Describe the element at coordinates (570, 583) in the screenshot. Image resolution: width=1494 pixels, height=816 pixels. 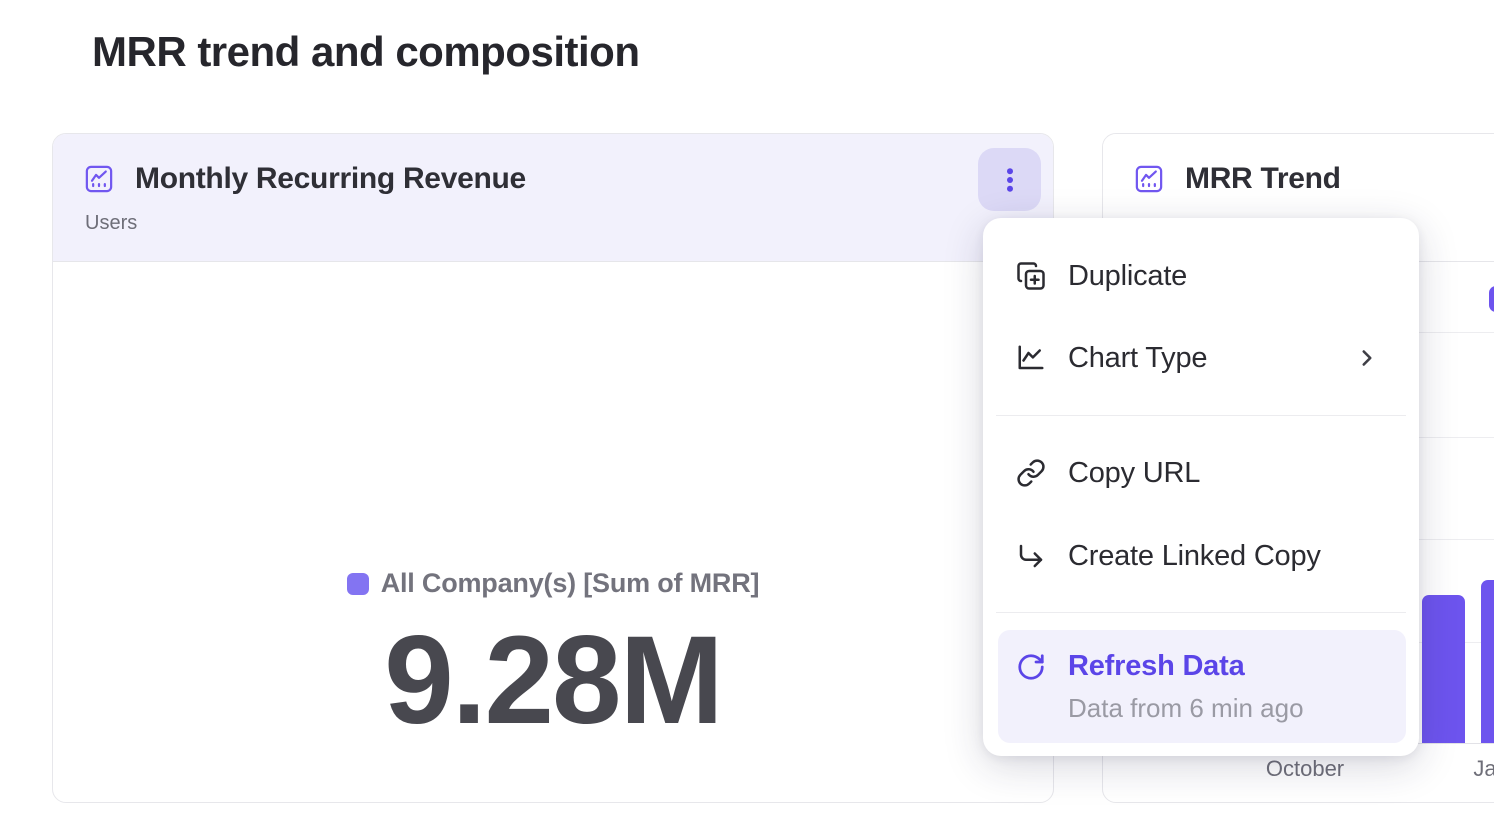
I see `legend-label: All Company(s) [Sum of MRR]` at that location.